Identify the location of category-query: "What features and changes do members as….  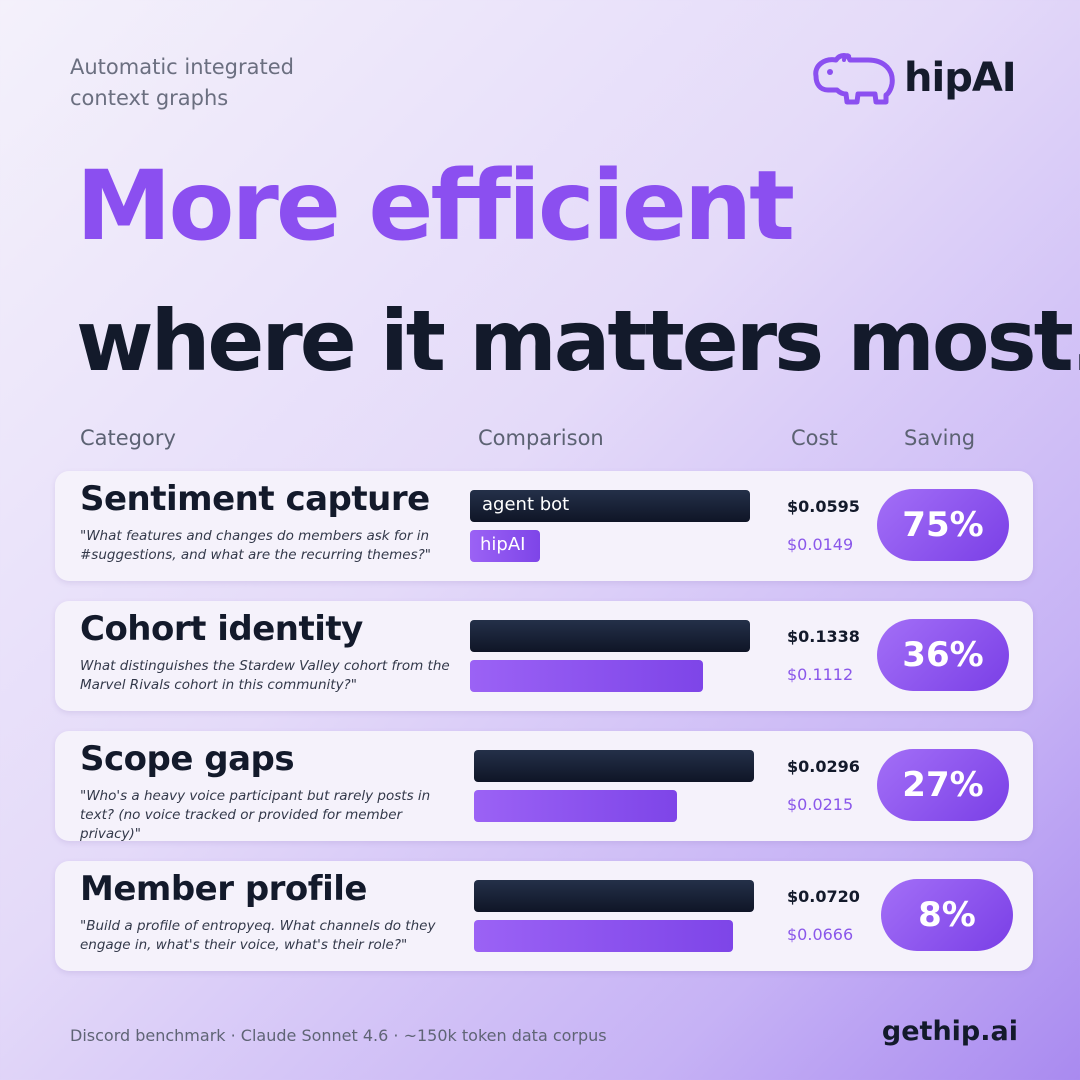
(255, 545).